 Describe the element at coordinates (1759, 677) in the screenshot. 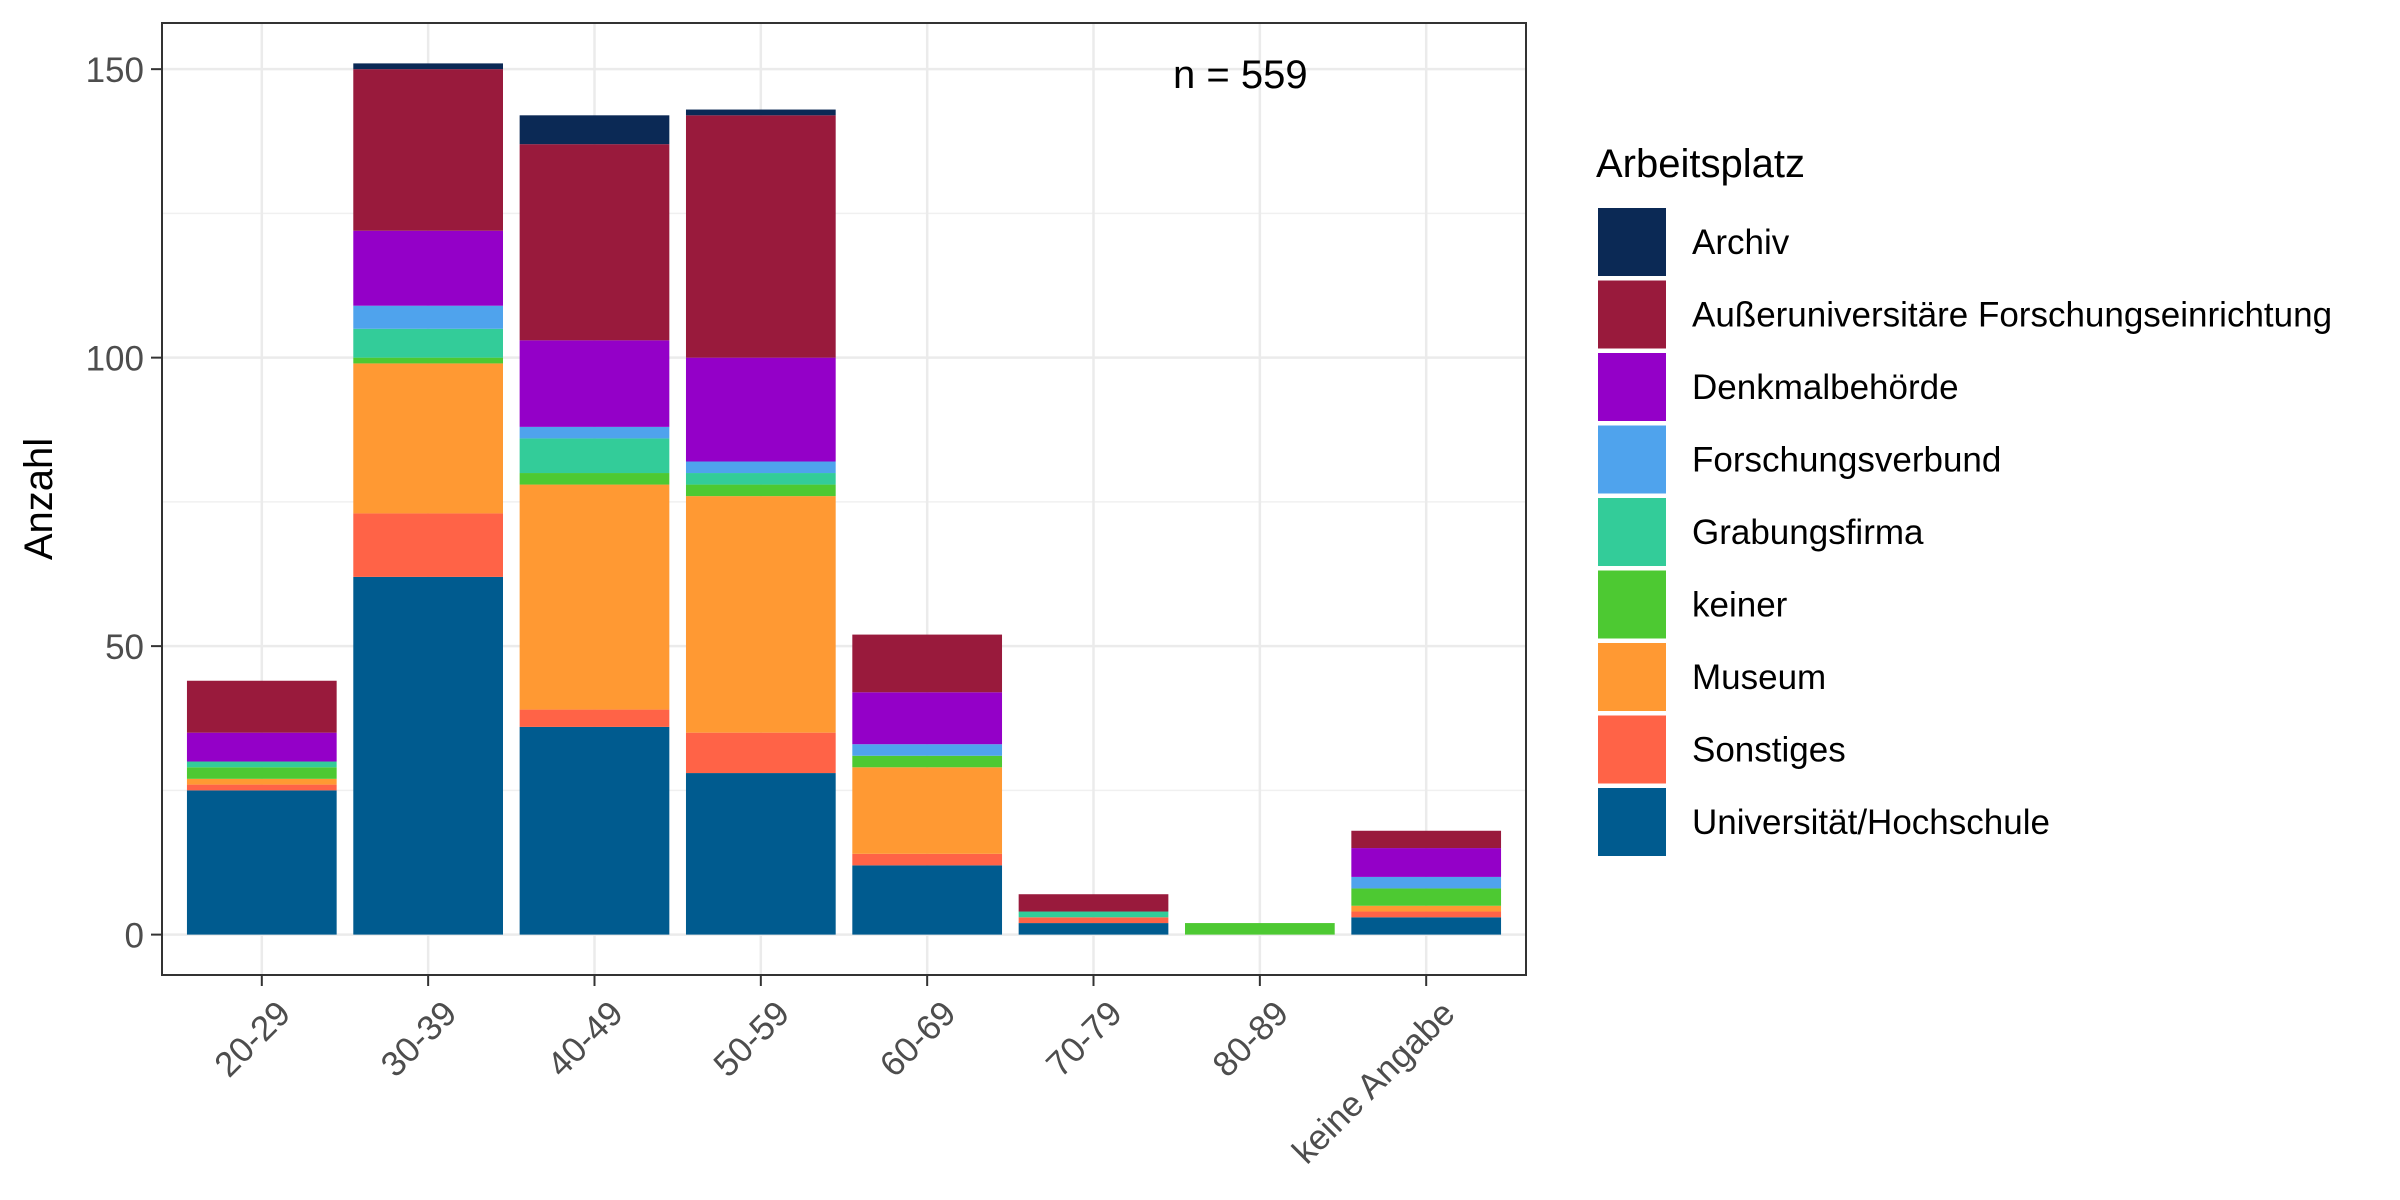

I see `legend-label-museum: Museum` at that location.